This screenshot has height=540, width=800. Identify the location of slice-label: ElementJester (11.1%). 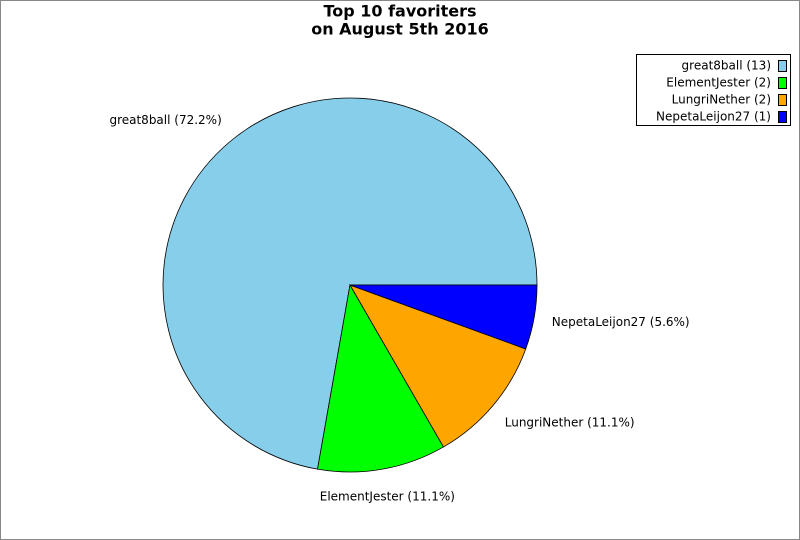
(387, 496).